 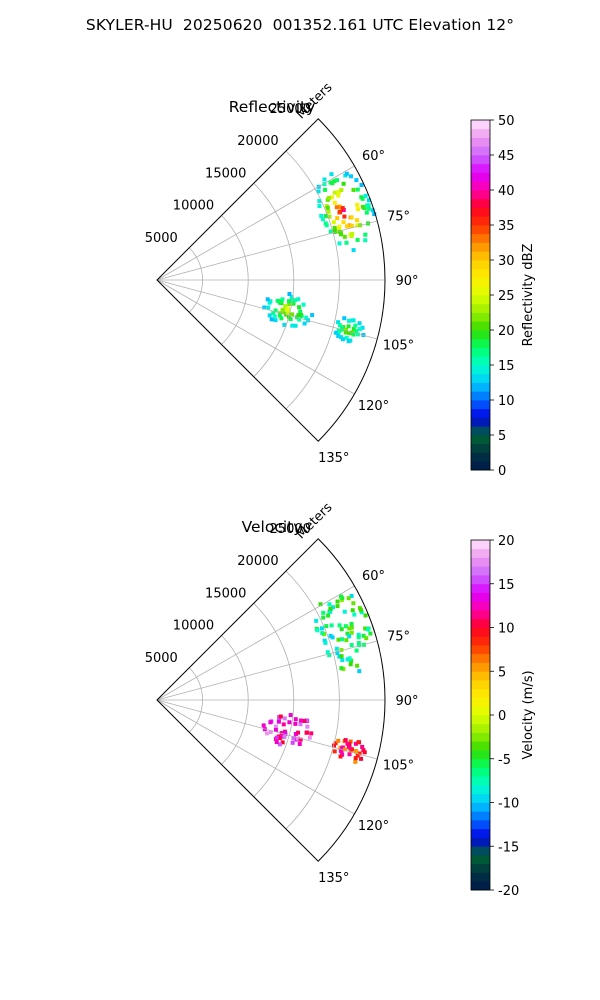 I want to click on radial-tick-label: 10000, so click(x=193, y=626).